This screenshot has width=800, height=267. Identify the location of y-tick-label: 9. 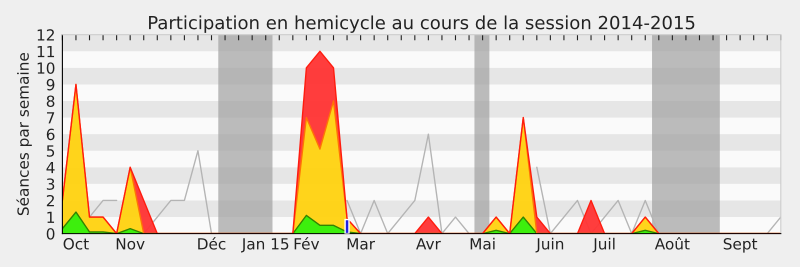
(50, 84).